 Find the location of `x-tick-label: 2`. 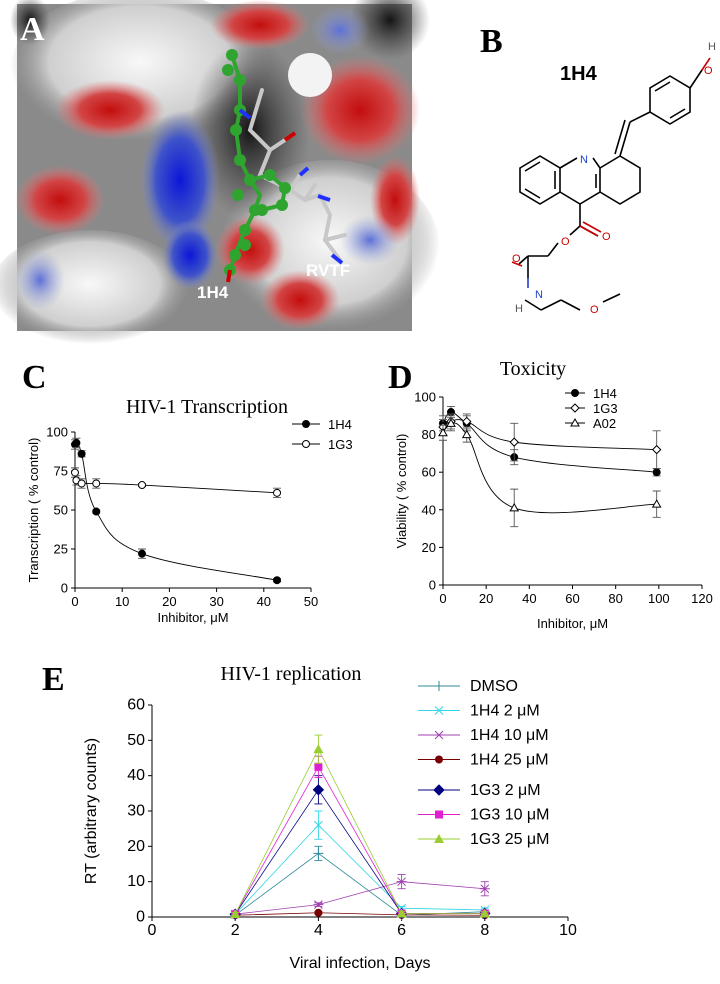

x-tick-label: 2 is located at coordinates (235, 930).